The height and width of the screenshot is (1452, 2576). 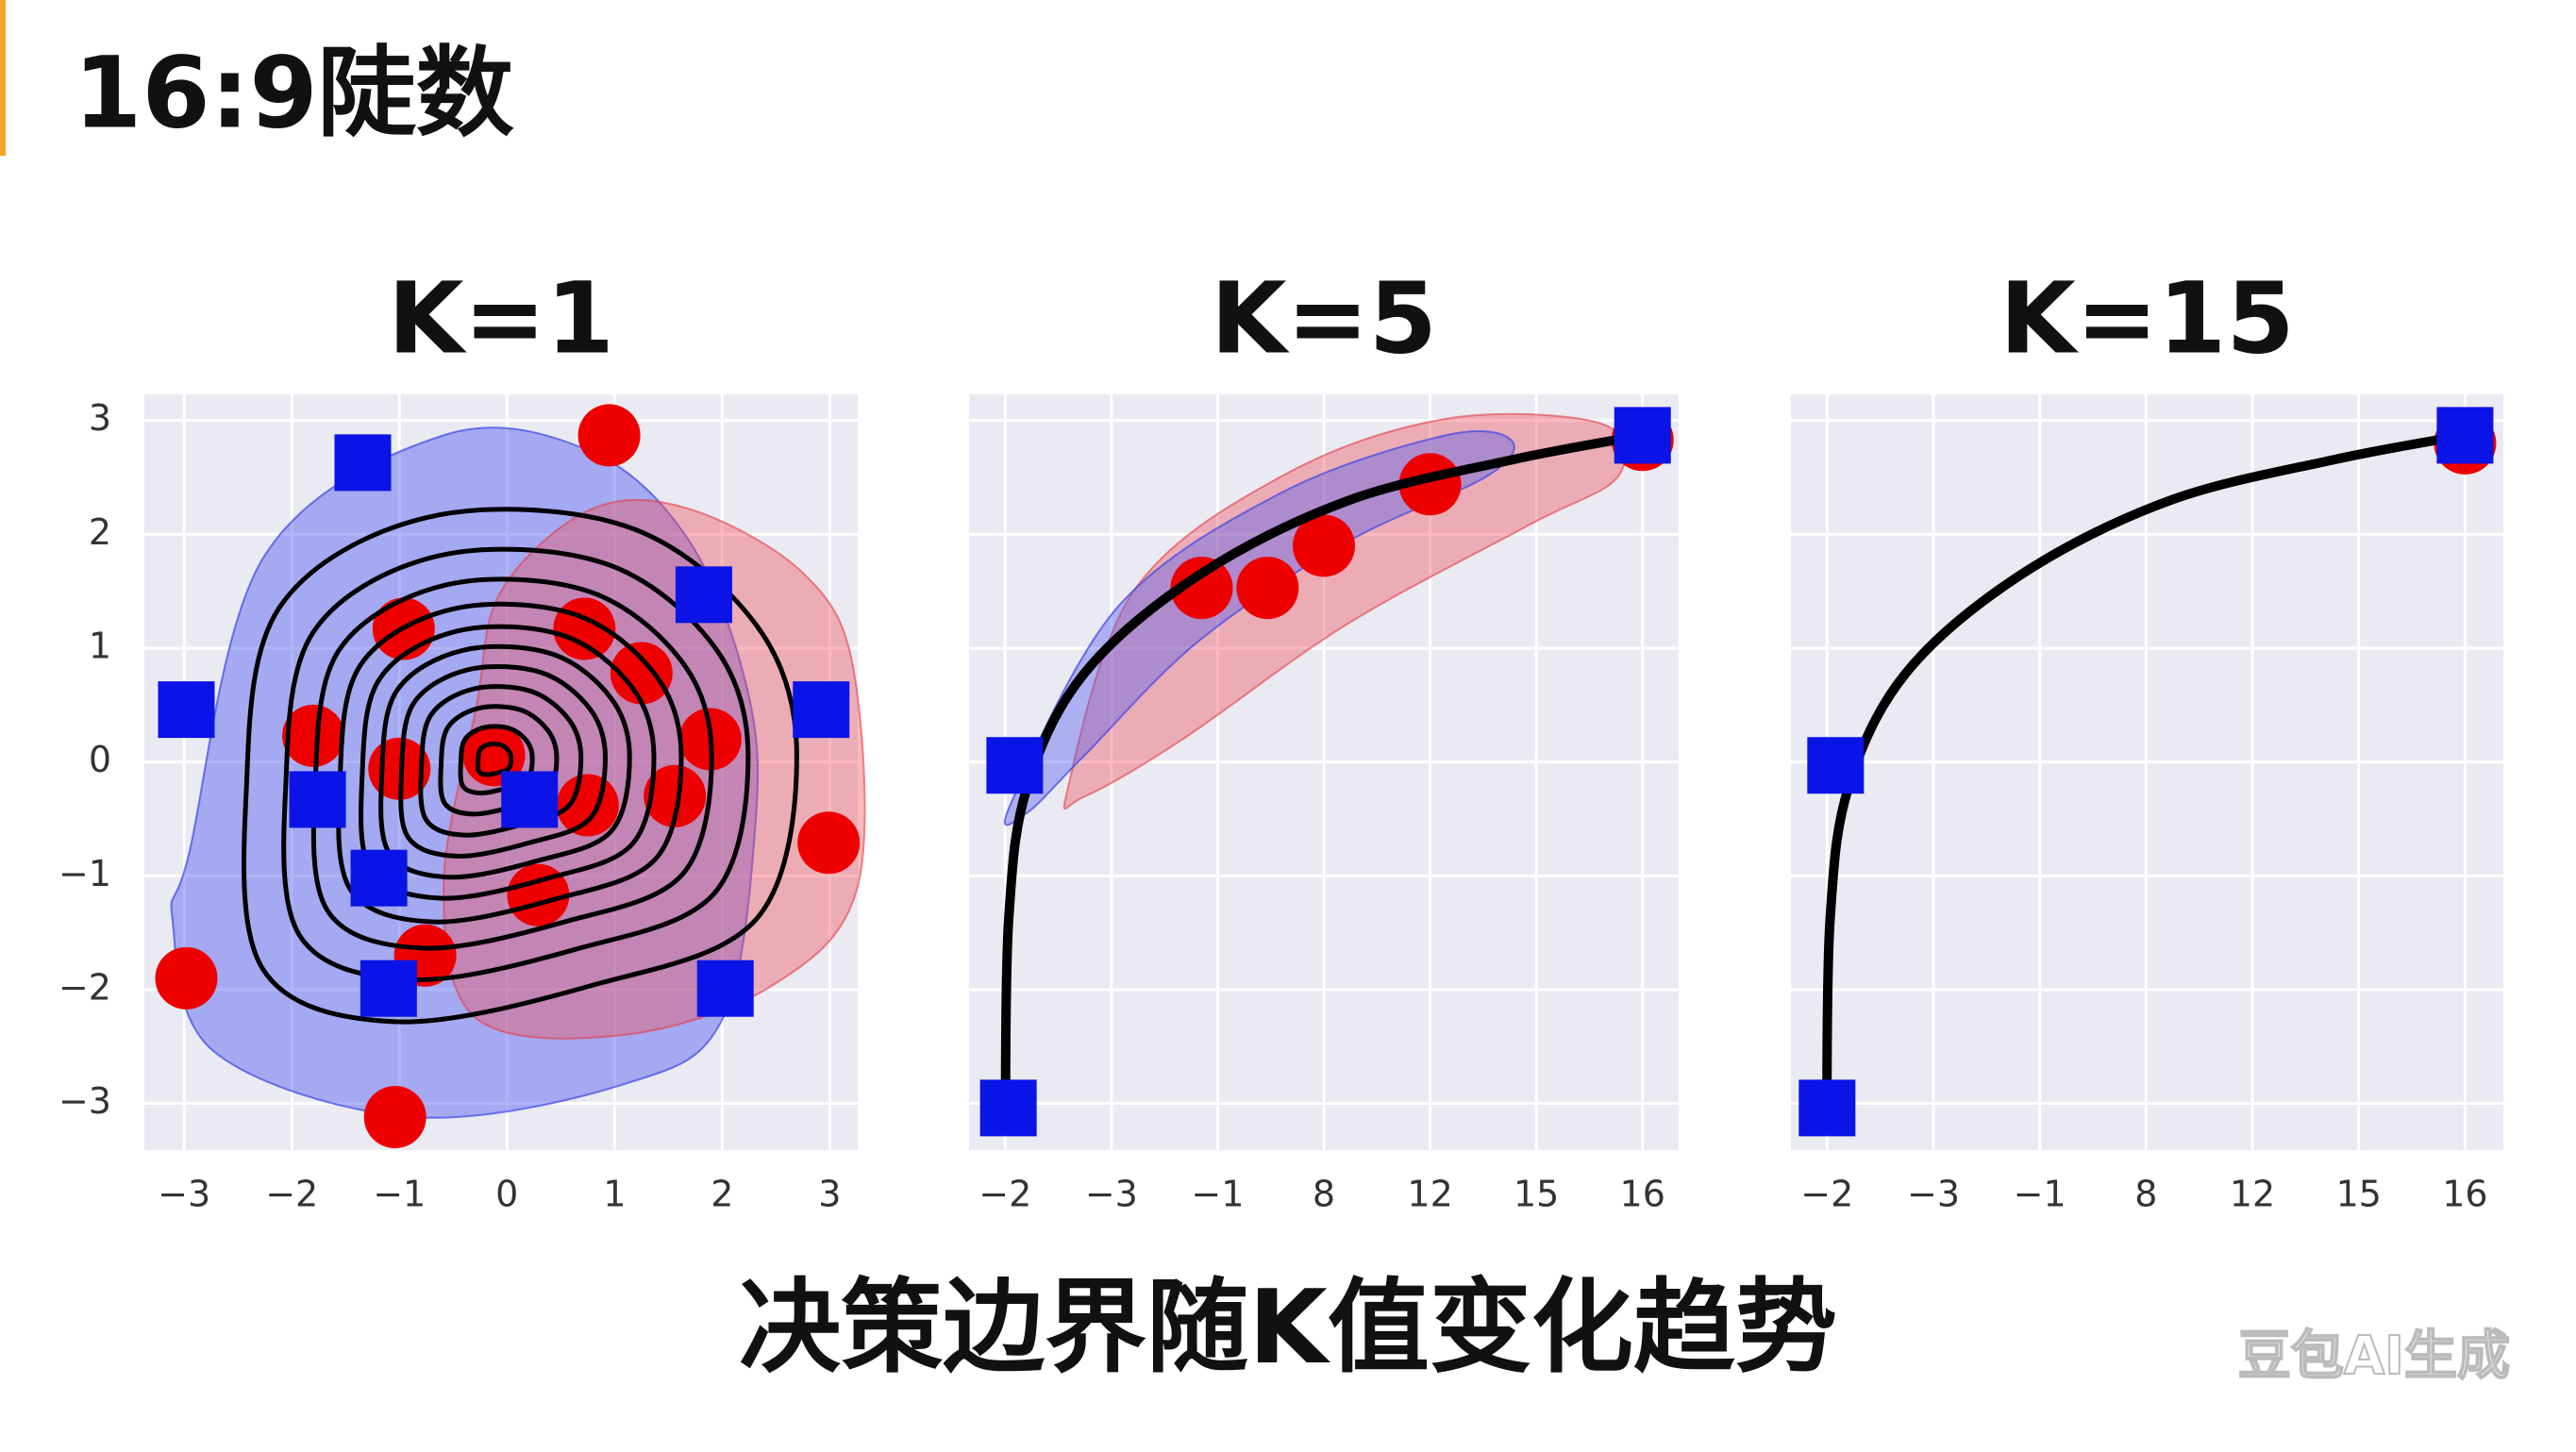 I want to click on x-tick-label: 1, so click(x=614, y=1194).